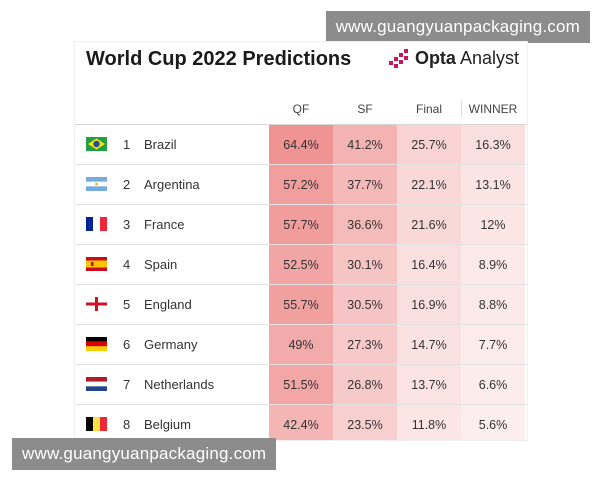 This screenshot has height=480, width=600. What do you see at coordinates (96, 384) in the screenshot?
I see `netherlands-flag-icon` at bounding box center [96, 384].